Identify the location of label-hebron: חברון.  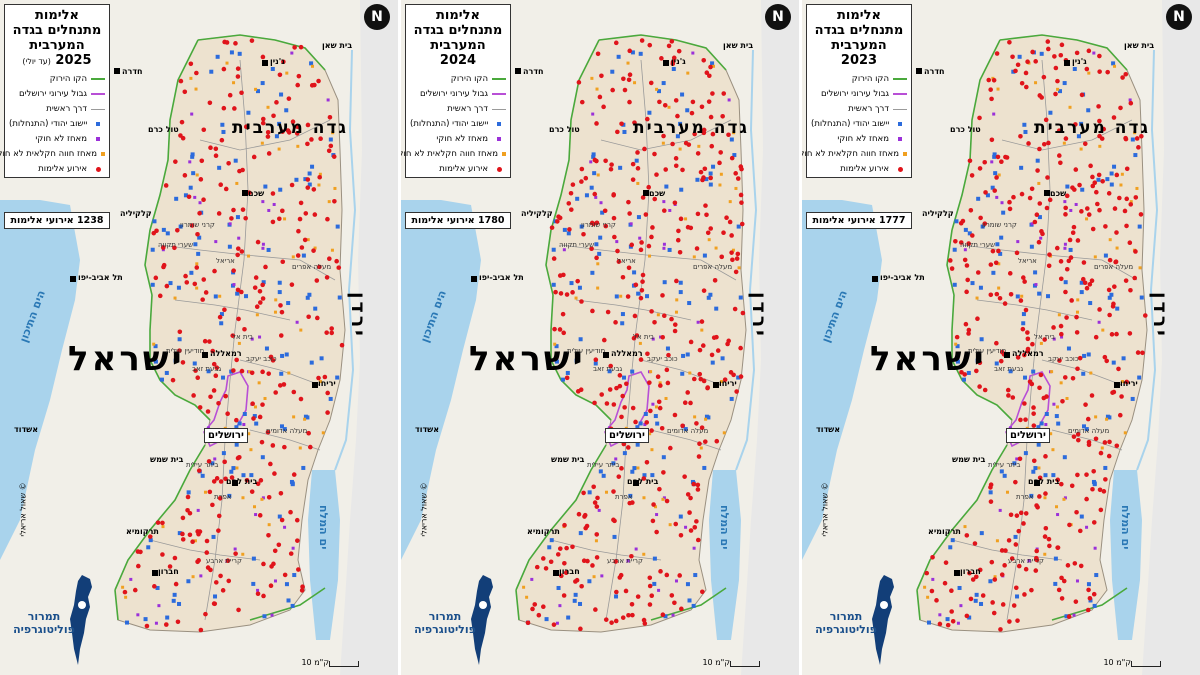
(569, 571).